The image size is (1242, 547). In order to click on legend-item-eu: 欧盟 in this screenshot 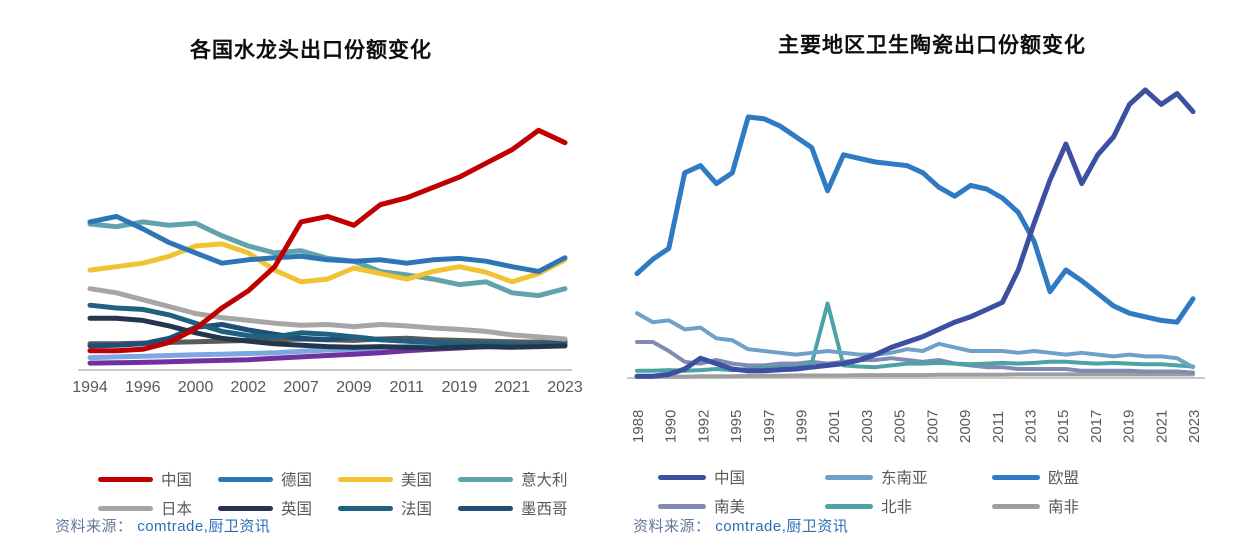, I will do `click(1075, 477)`.